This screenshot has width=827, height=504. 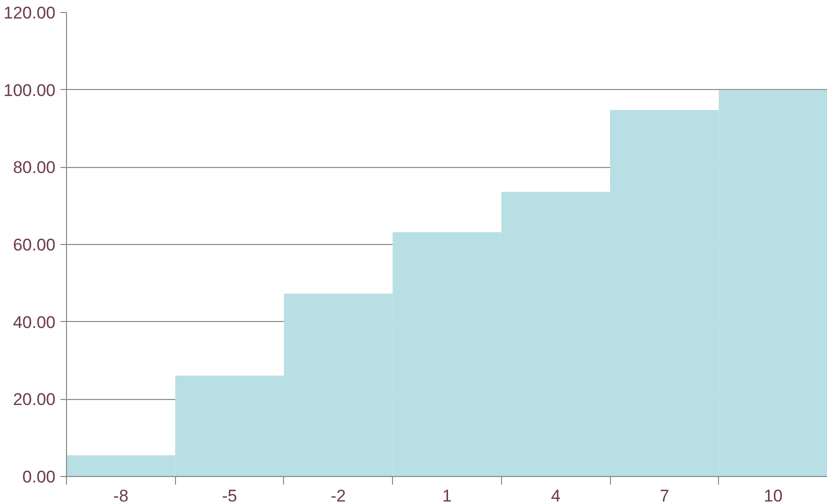 What do you see at coordinates (230, 495) in the screenshot?
I see `x-tick-label: -5` at bounding box center [230, 495].